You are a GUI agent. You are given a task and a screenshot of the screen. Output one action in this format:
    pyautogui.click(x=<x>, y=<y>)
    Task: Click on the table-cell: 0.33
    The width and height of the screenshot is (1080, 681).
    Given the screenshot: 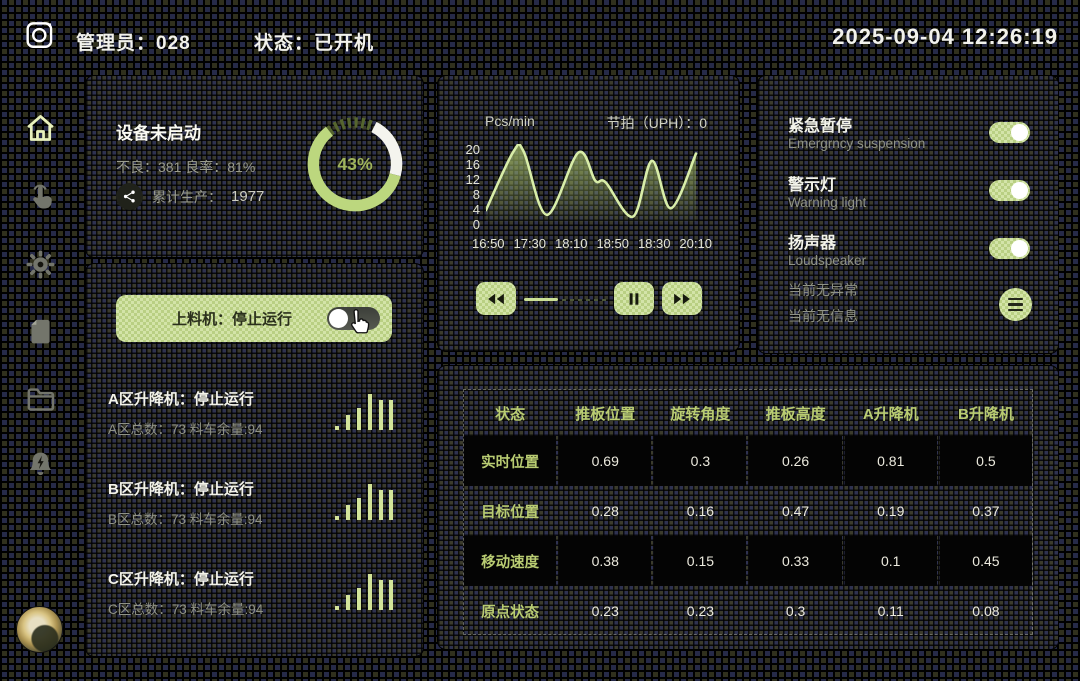 What is the action you would take?
    pyautogui.click(x=795, y=561)
    